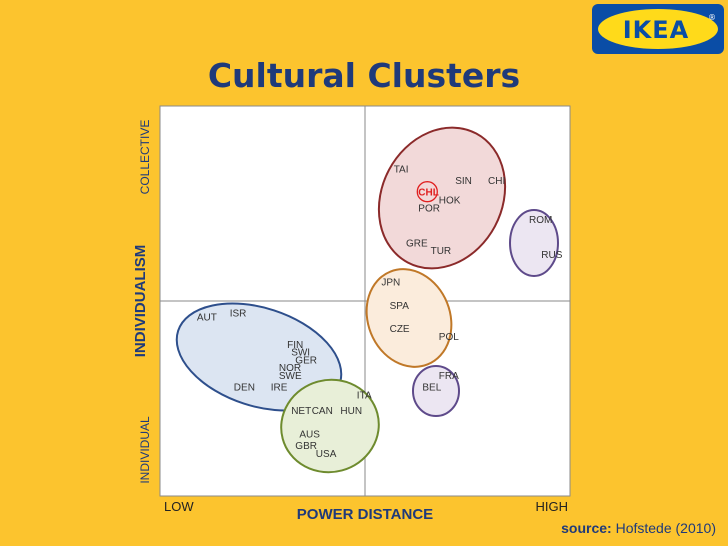 Image resolution: width=728 pixels, height=546 pixels. What do you see at coordinates (496, 181) in the screenshot?
I see `point-label: CHI` at bounding box center [496, 181].